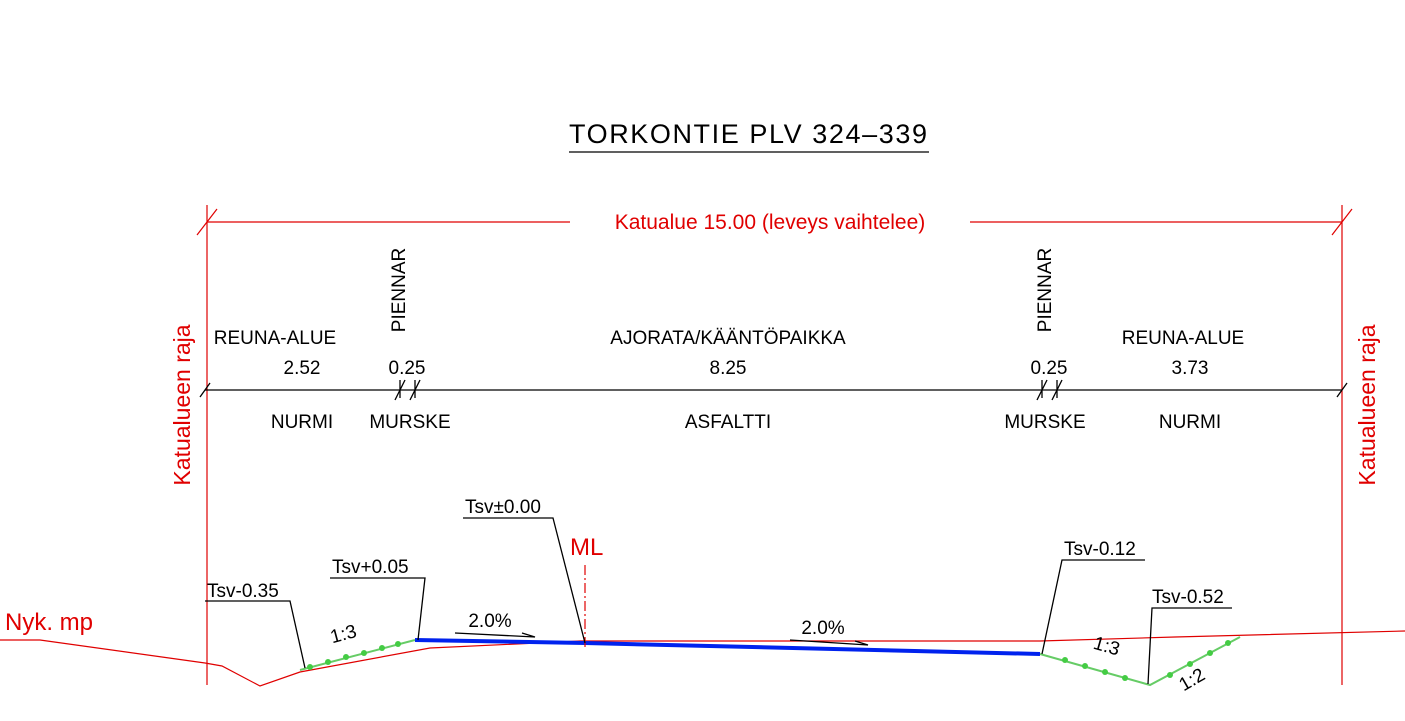 The width and height of the screenshot is (1405, 721). I want to click on section-width: 3.73, so click(1190, 368).